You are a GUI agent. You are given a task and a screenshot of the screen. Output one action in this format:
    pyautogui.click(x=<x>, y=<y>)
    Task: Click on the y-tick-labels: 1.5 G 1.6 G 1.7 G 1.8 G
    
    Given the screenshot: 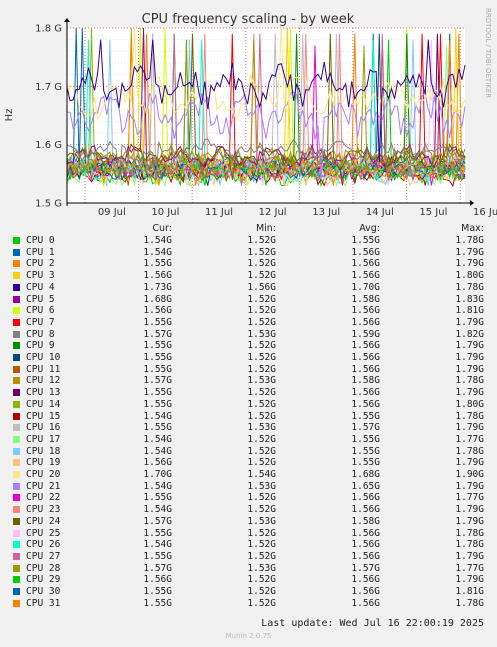 What is the action you would take?
    pyautogui.click(x=48, y=117)
    